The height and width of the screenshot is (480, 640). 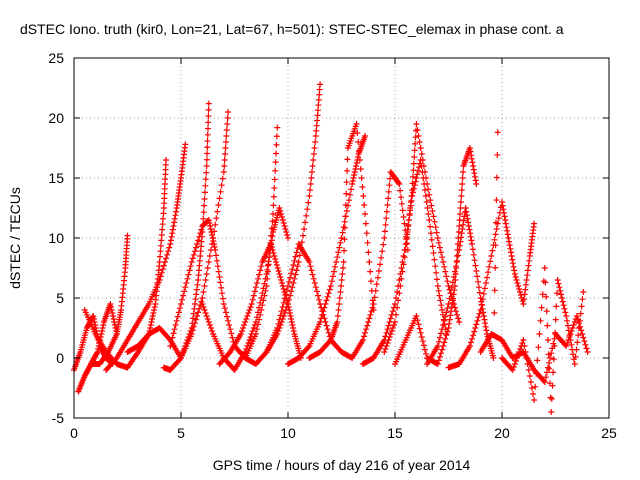 What do you see at coordinates (15, 238) in the screenshot?
I see `y-axis-label: dSTEC / TECUs` at bounding box center [15, 238].